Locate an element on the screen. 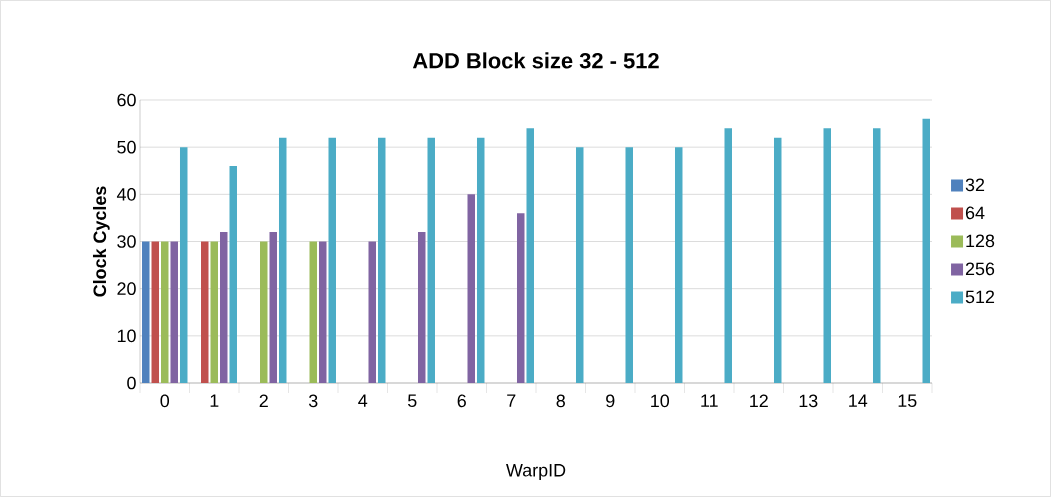  x-tick-label: 10 is located at coordinates (660, 401).